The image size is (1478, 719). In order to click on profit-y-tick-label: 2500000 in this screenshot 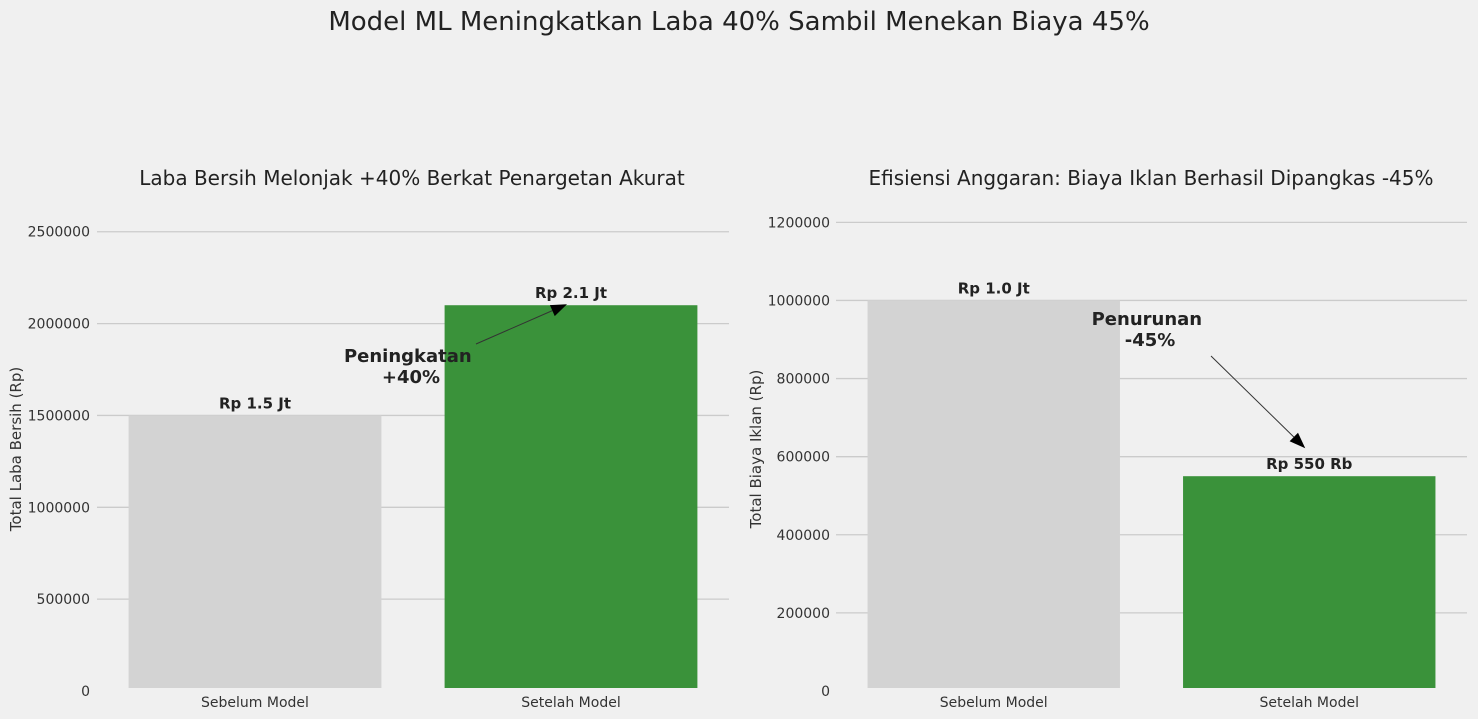, I will do `click(59, 233)`.